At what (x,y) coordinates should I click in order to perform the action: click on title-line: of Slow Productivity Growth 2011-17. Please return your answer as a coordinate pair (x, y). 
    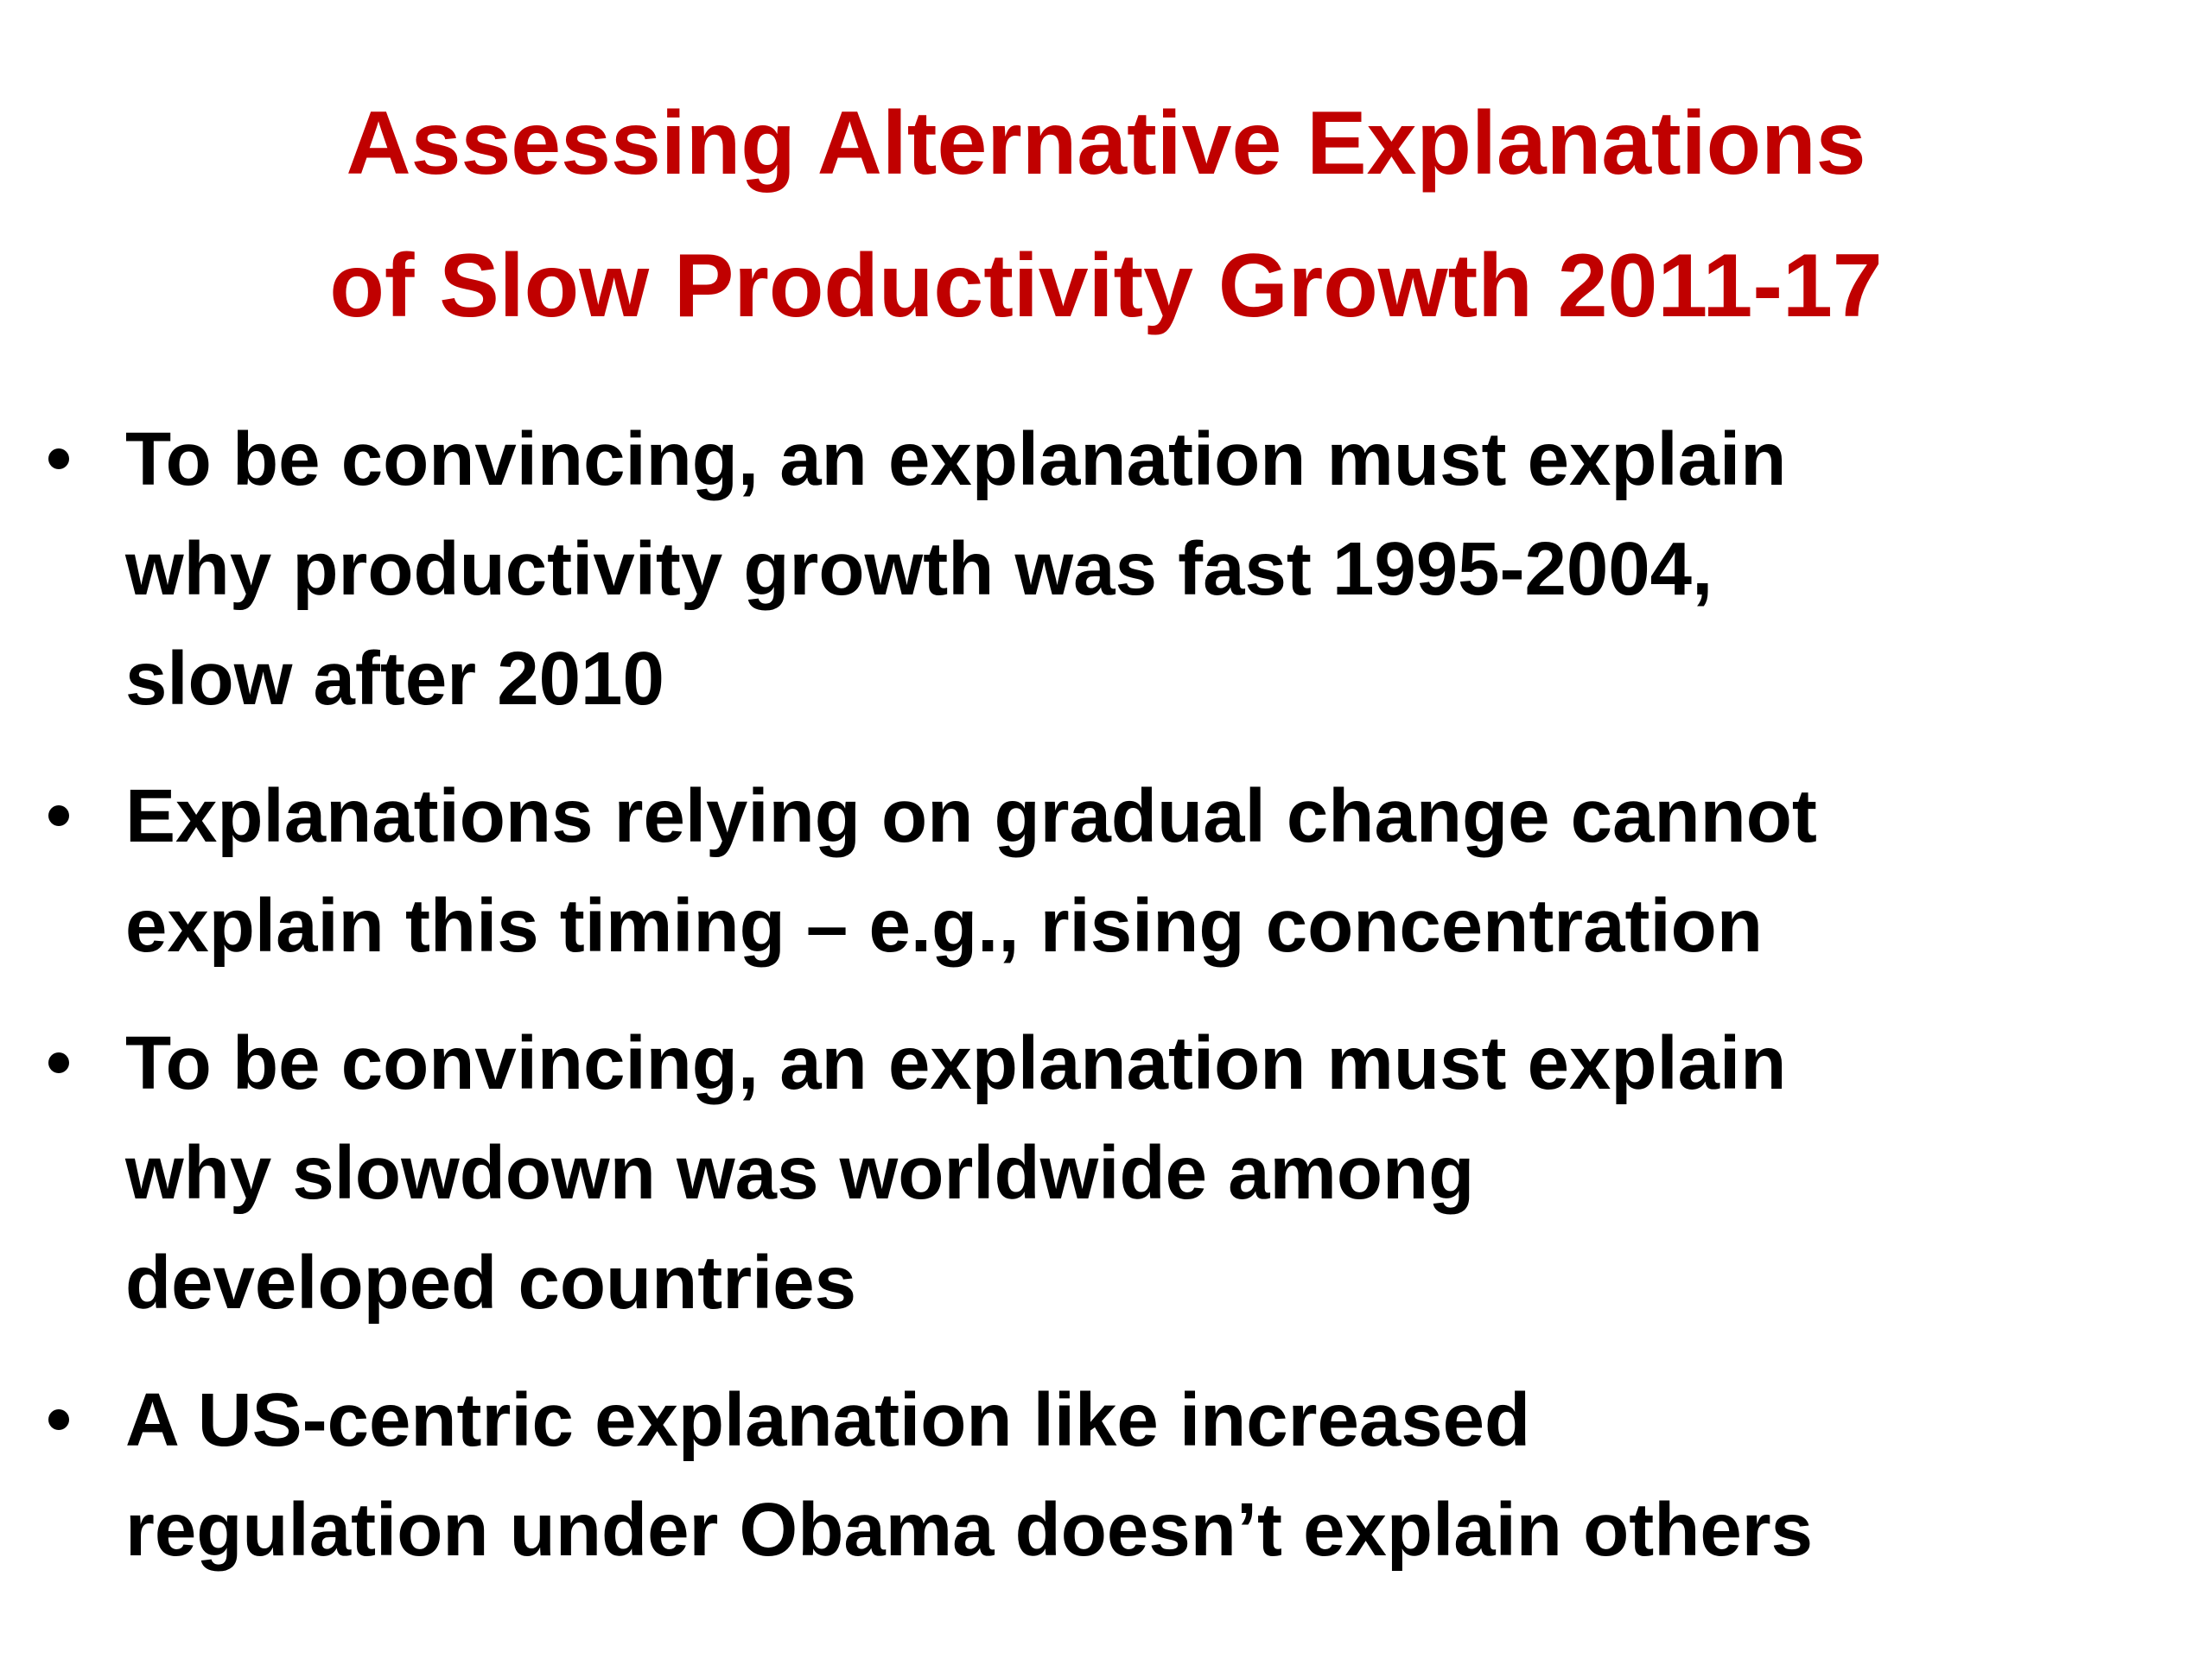
    Looking at the image, I should click on (1105, 286).